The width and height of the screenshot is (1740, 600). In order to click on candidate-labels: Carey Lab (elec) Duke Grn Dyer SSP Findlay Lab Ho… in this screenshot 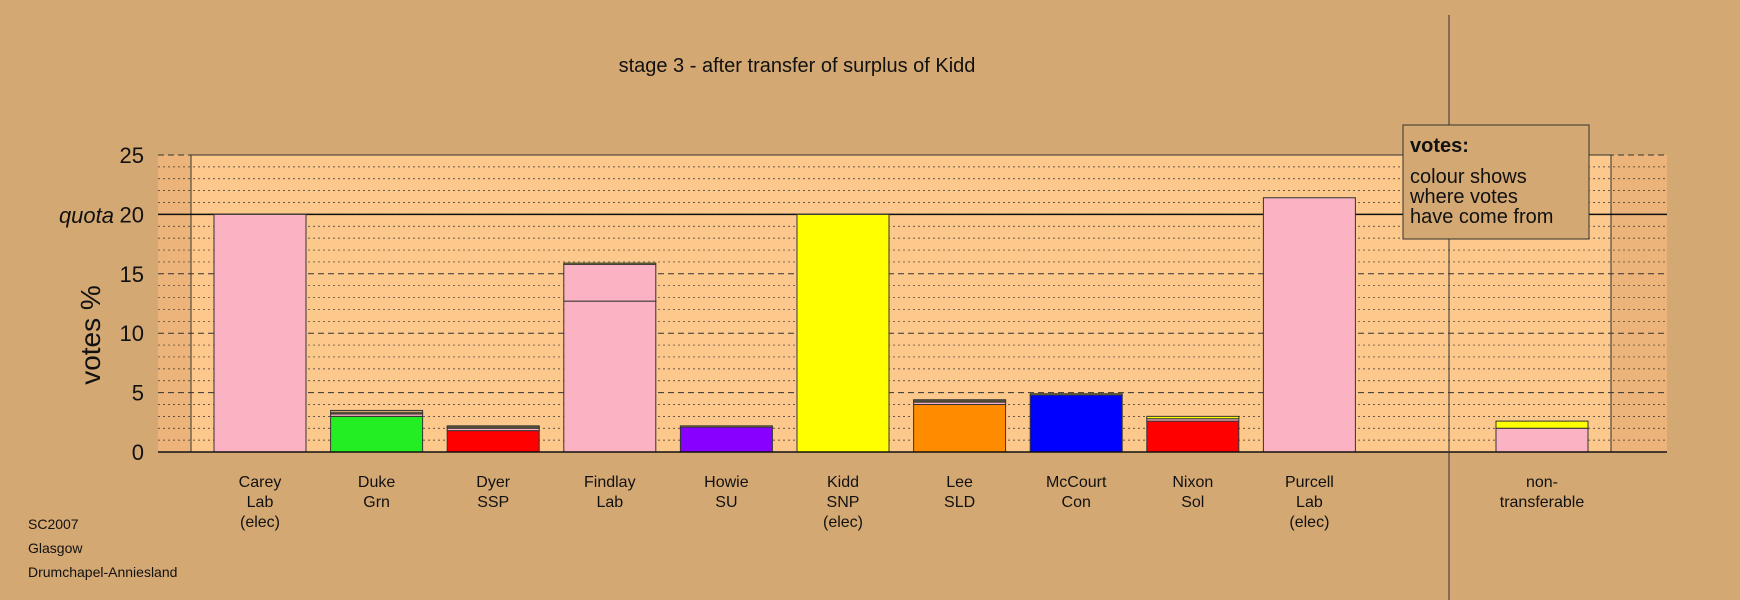, I will do `click(912, 502)`.